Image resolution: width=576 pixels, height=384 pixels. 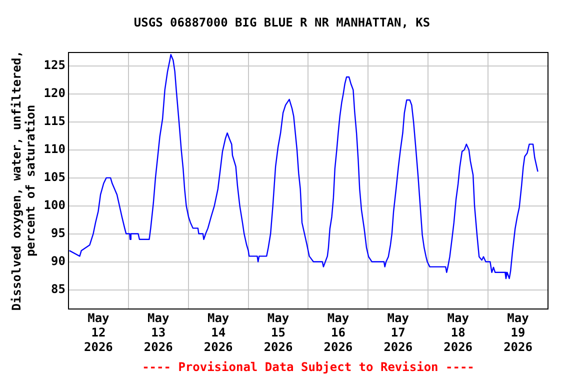 I want to click on y-tick-label: 105, so click(x=55, y=177).